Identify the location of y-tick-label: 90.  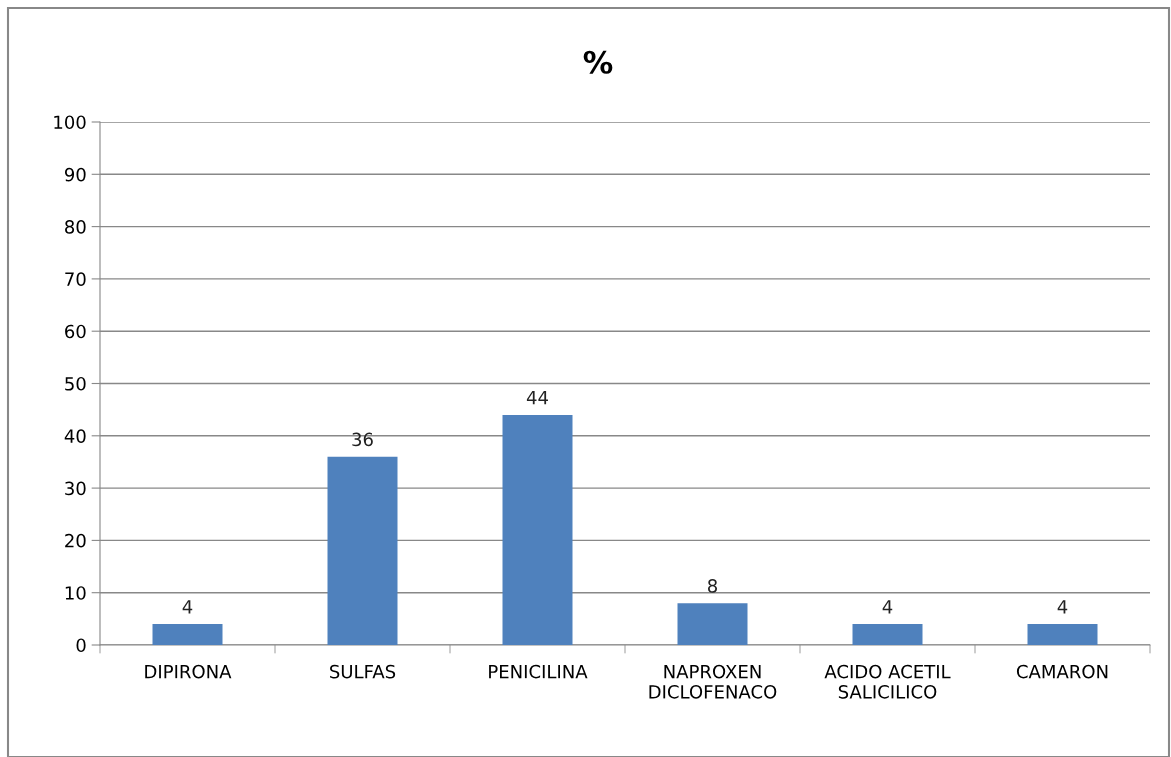
(75, 174).